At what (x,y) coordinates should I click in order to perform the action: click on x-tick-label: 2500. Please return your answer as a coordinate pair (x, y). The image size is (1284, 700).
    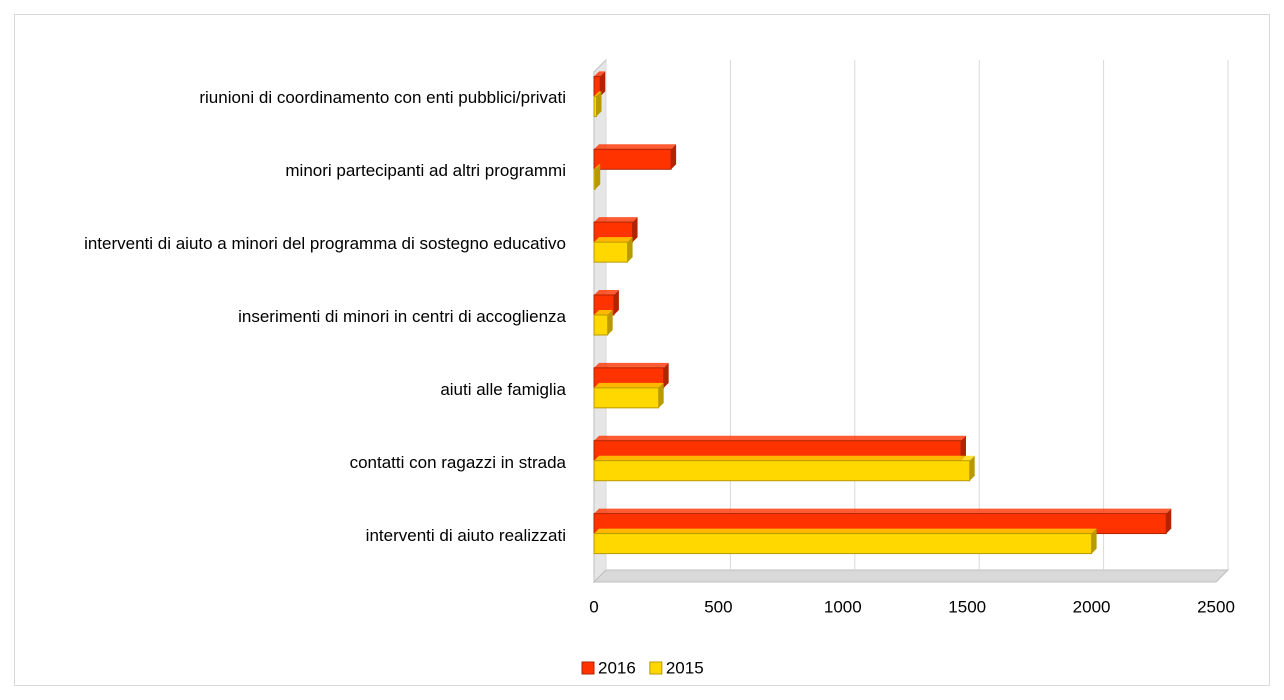
    Looking at the image, I should click on (1216, 606).